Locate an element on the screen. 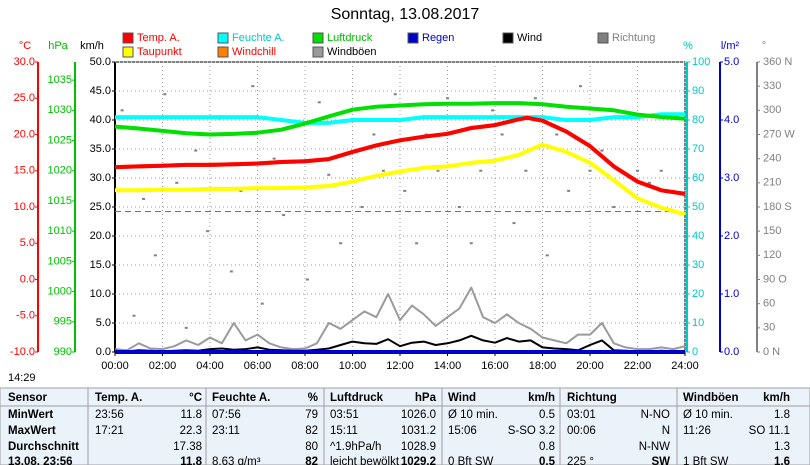 Image resolution: width=810 pixels, height=465 pixels. x-tick-label: 18:00 is located at coordinates (543, 366).